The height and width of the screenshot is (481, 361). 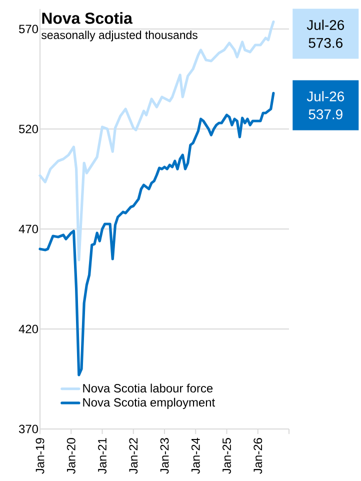 What do you see at coordinates (102, 456) in the screenshot?
I see `x-tick-label: Jan-21` at bounding box center [102, 456].